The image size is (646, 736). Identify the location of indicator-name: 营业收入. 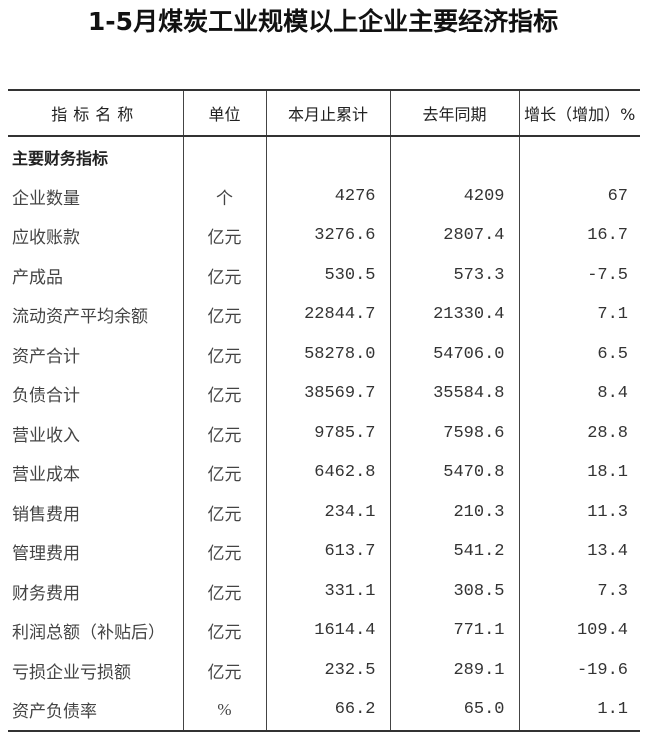
(46, 435).